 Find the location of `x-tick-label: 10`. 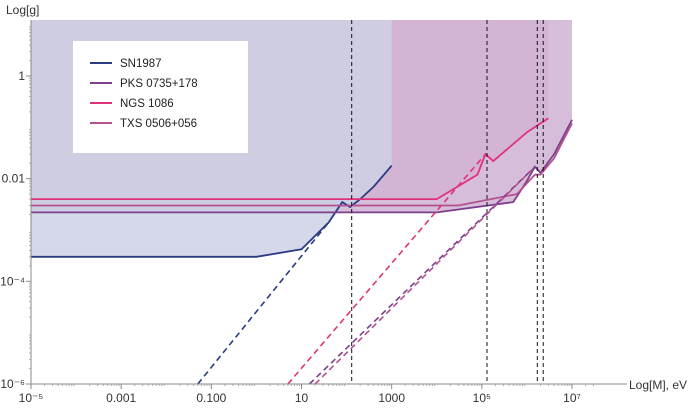

x-tick-label: 10 is located at coordinates (302, 398).